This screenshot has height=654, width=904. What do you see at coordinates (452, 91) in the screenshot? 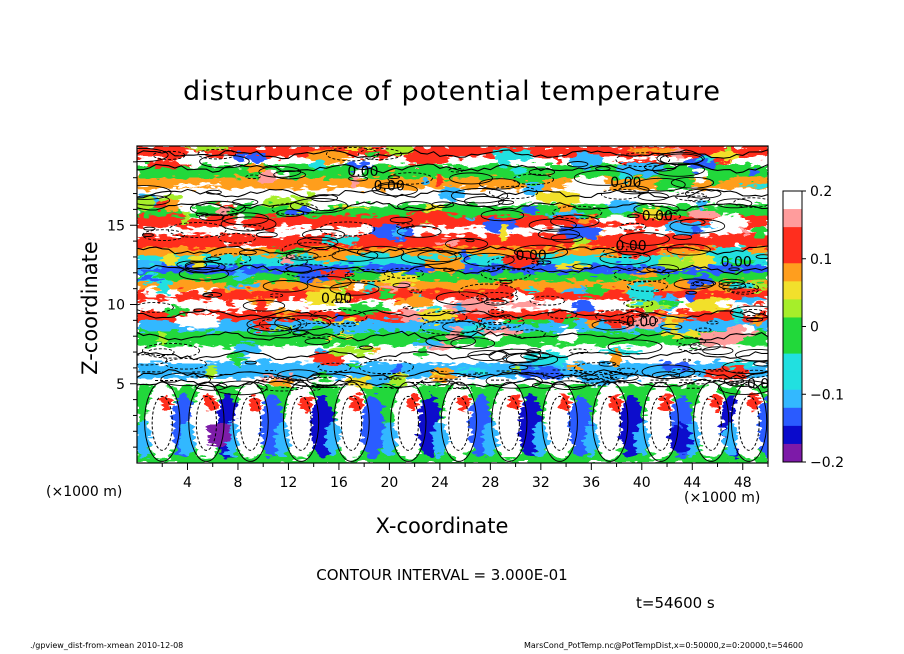
I see `chart-title: disturbunce of potential temperature` at bounding box center [452, 91].